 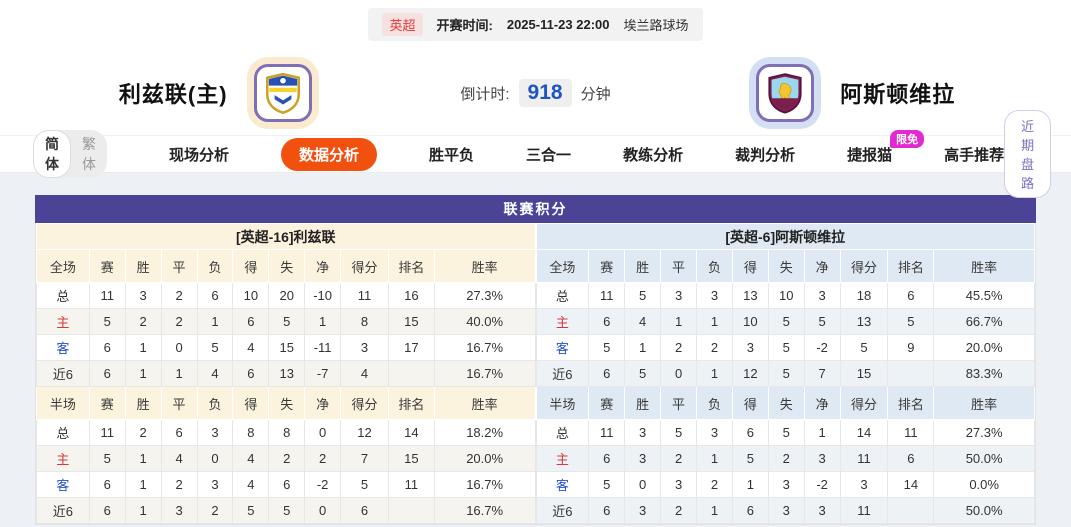 I want to click on stat-cell: 13, so click(x=864, y=321).